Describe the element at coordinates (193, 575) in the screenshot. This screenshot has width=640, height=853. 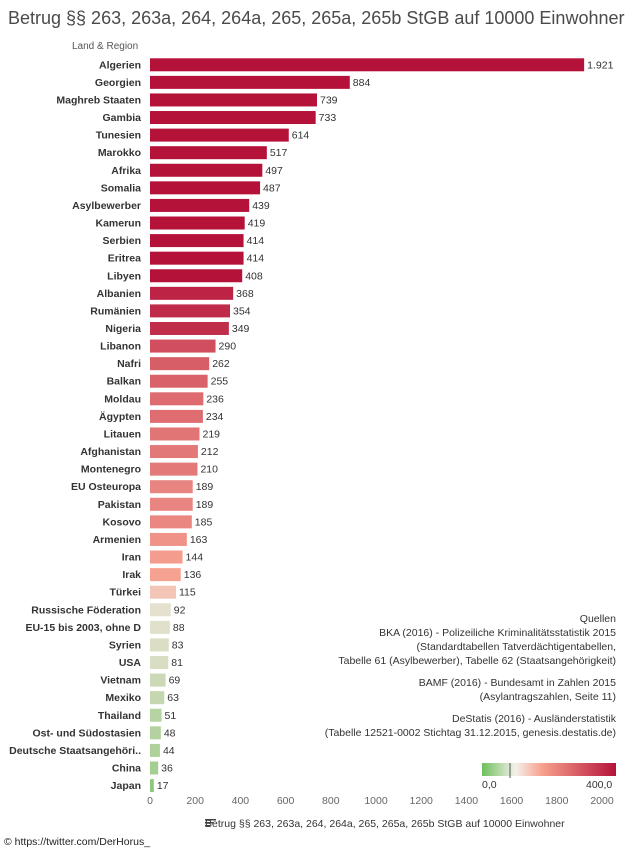
I see `value-label: 136` at that location.